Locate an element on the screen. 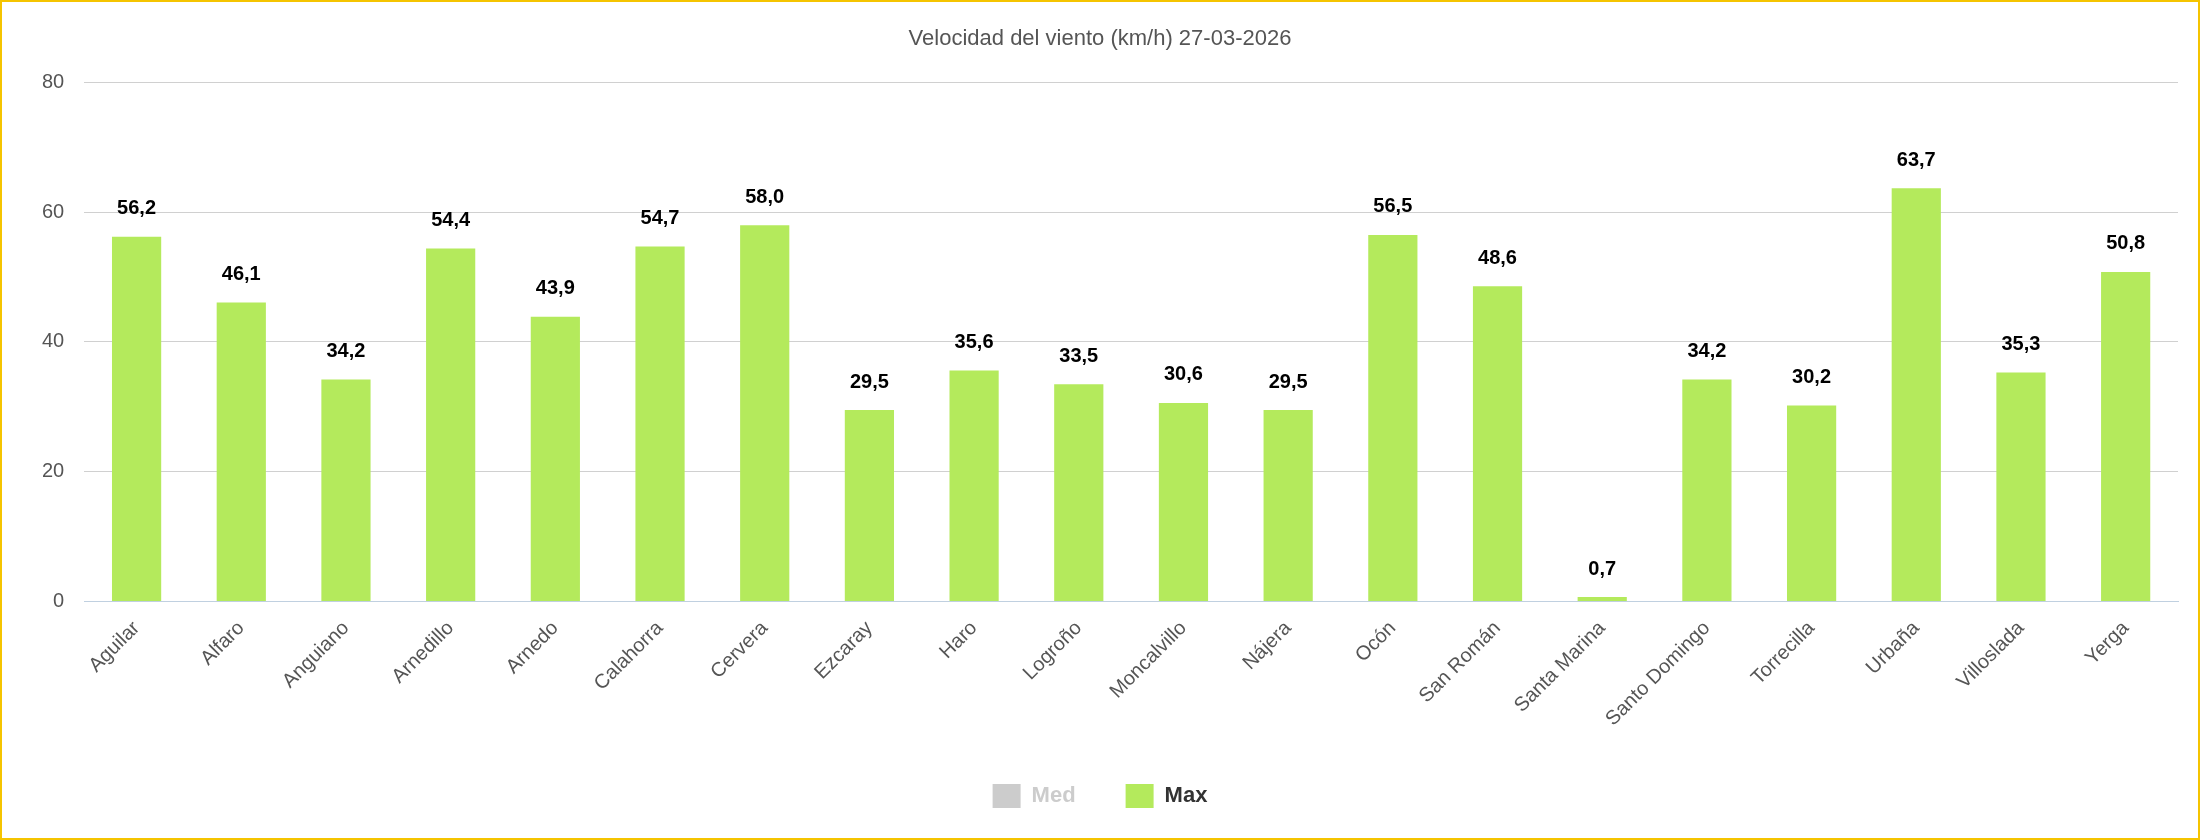 This screenshot has width=2200, height=840. data-label: 56,2 is located at coordinates (137, 207).